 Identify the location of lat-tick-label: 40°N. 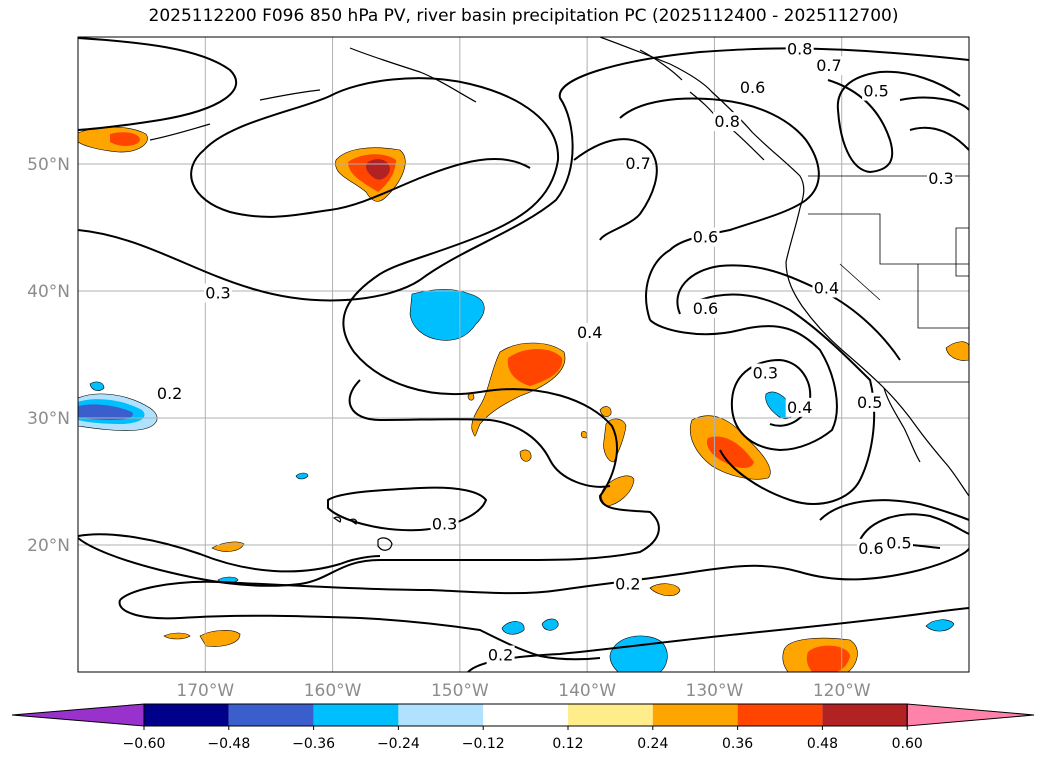
(48, 292).